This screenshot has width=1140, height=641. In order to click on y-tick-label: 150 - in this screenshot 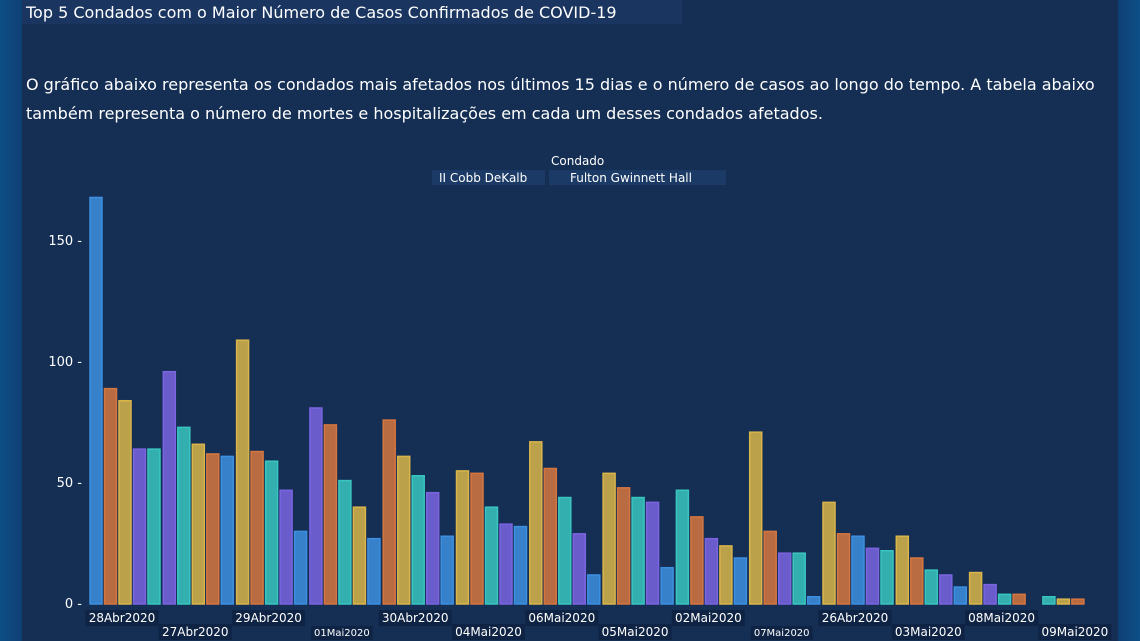, I will do `click(65, 241)`.